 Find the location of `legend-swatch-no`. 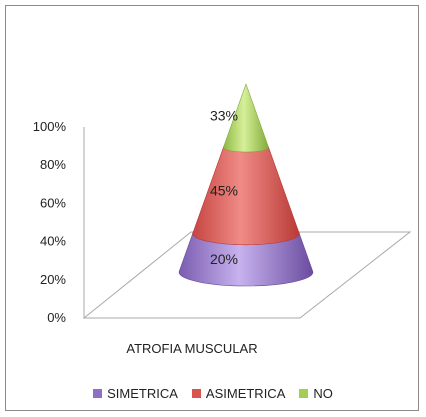

legend-swatch-no is located at coordinates (304, 393).